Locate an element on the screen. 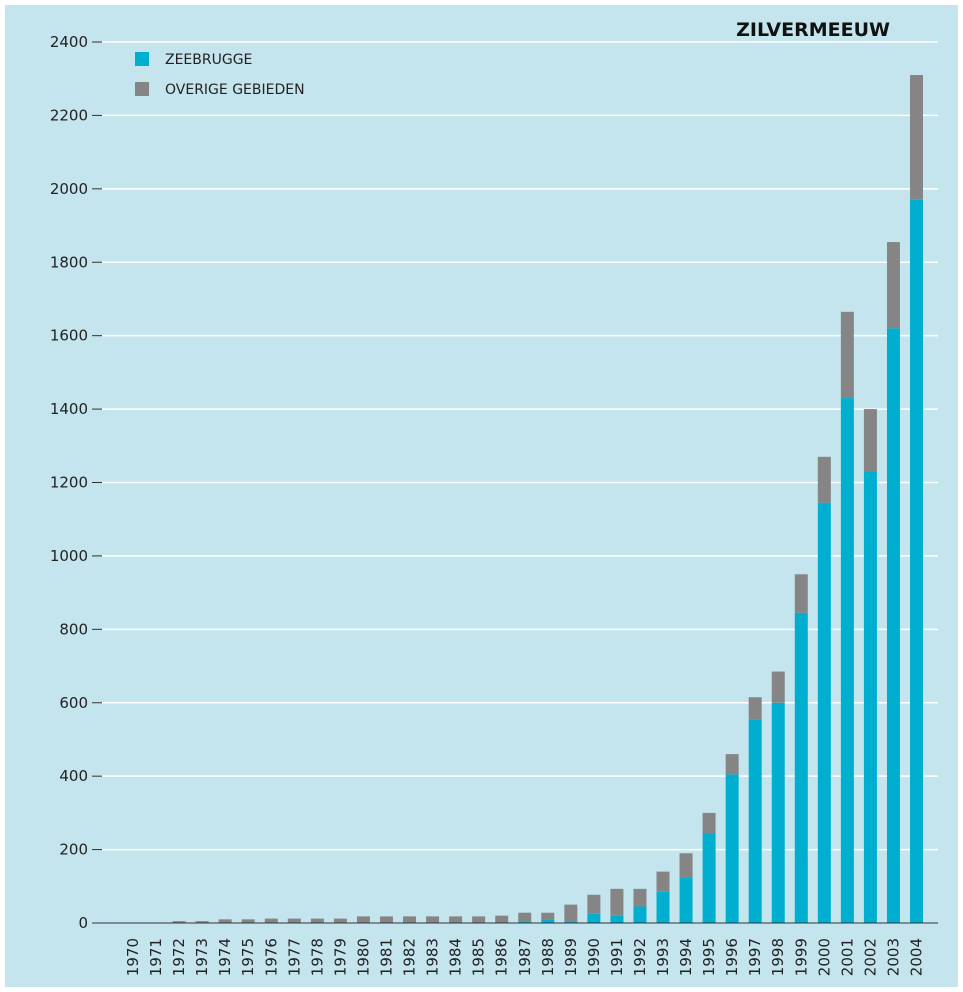  x-tick-label: 1972 is located at coordinates (179, 957).